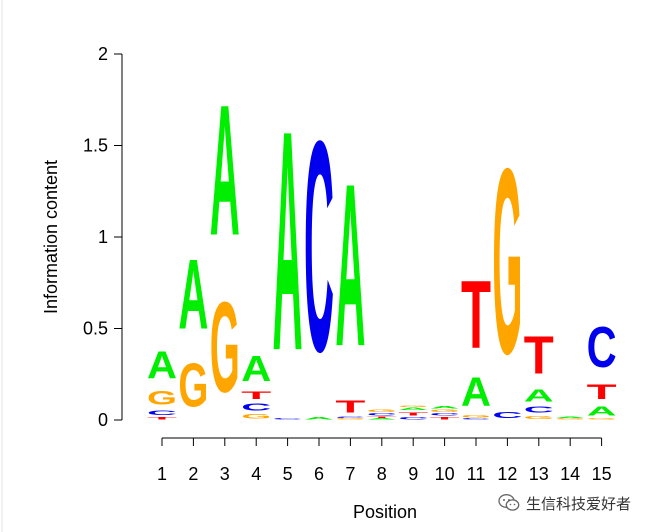  What do you see at coordinates (95, 146) in the screenshot?
I see `y-tick-label: 1.5` at bounding box center [95, 146].